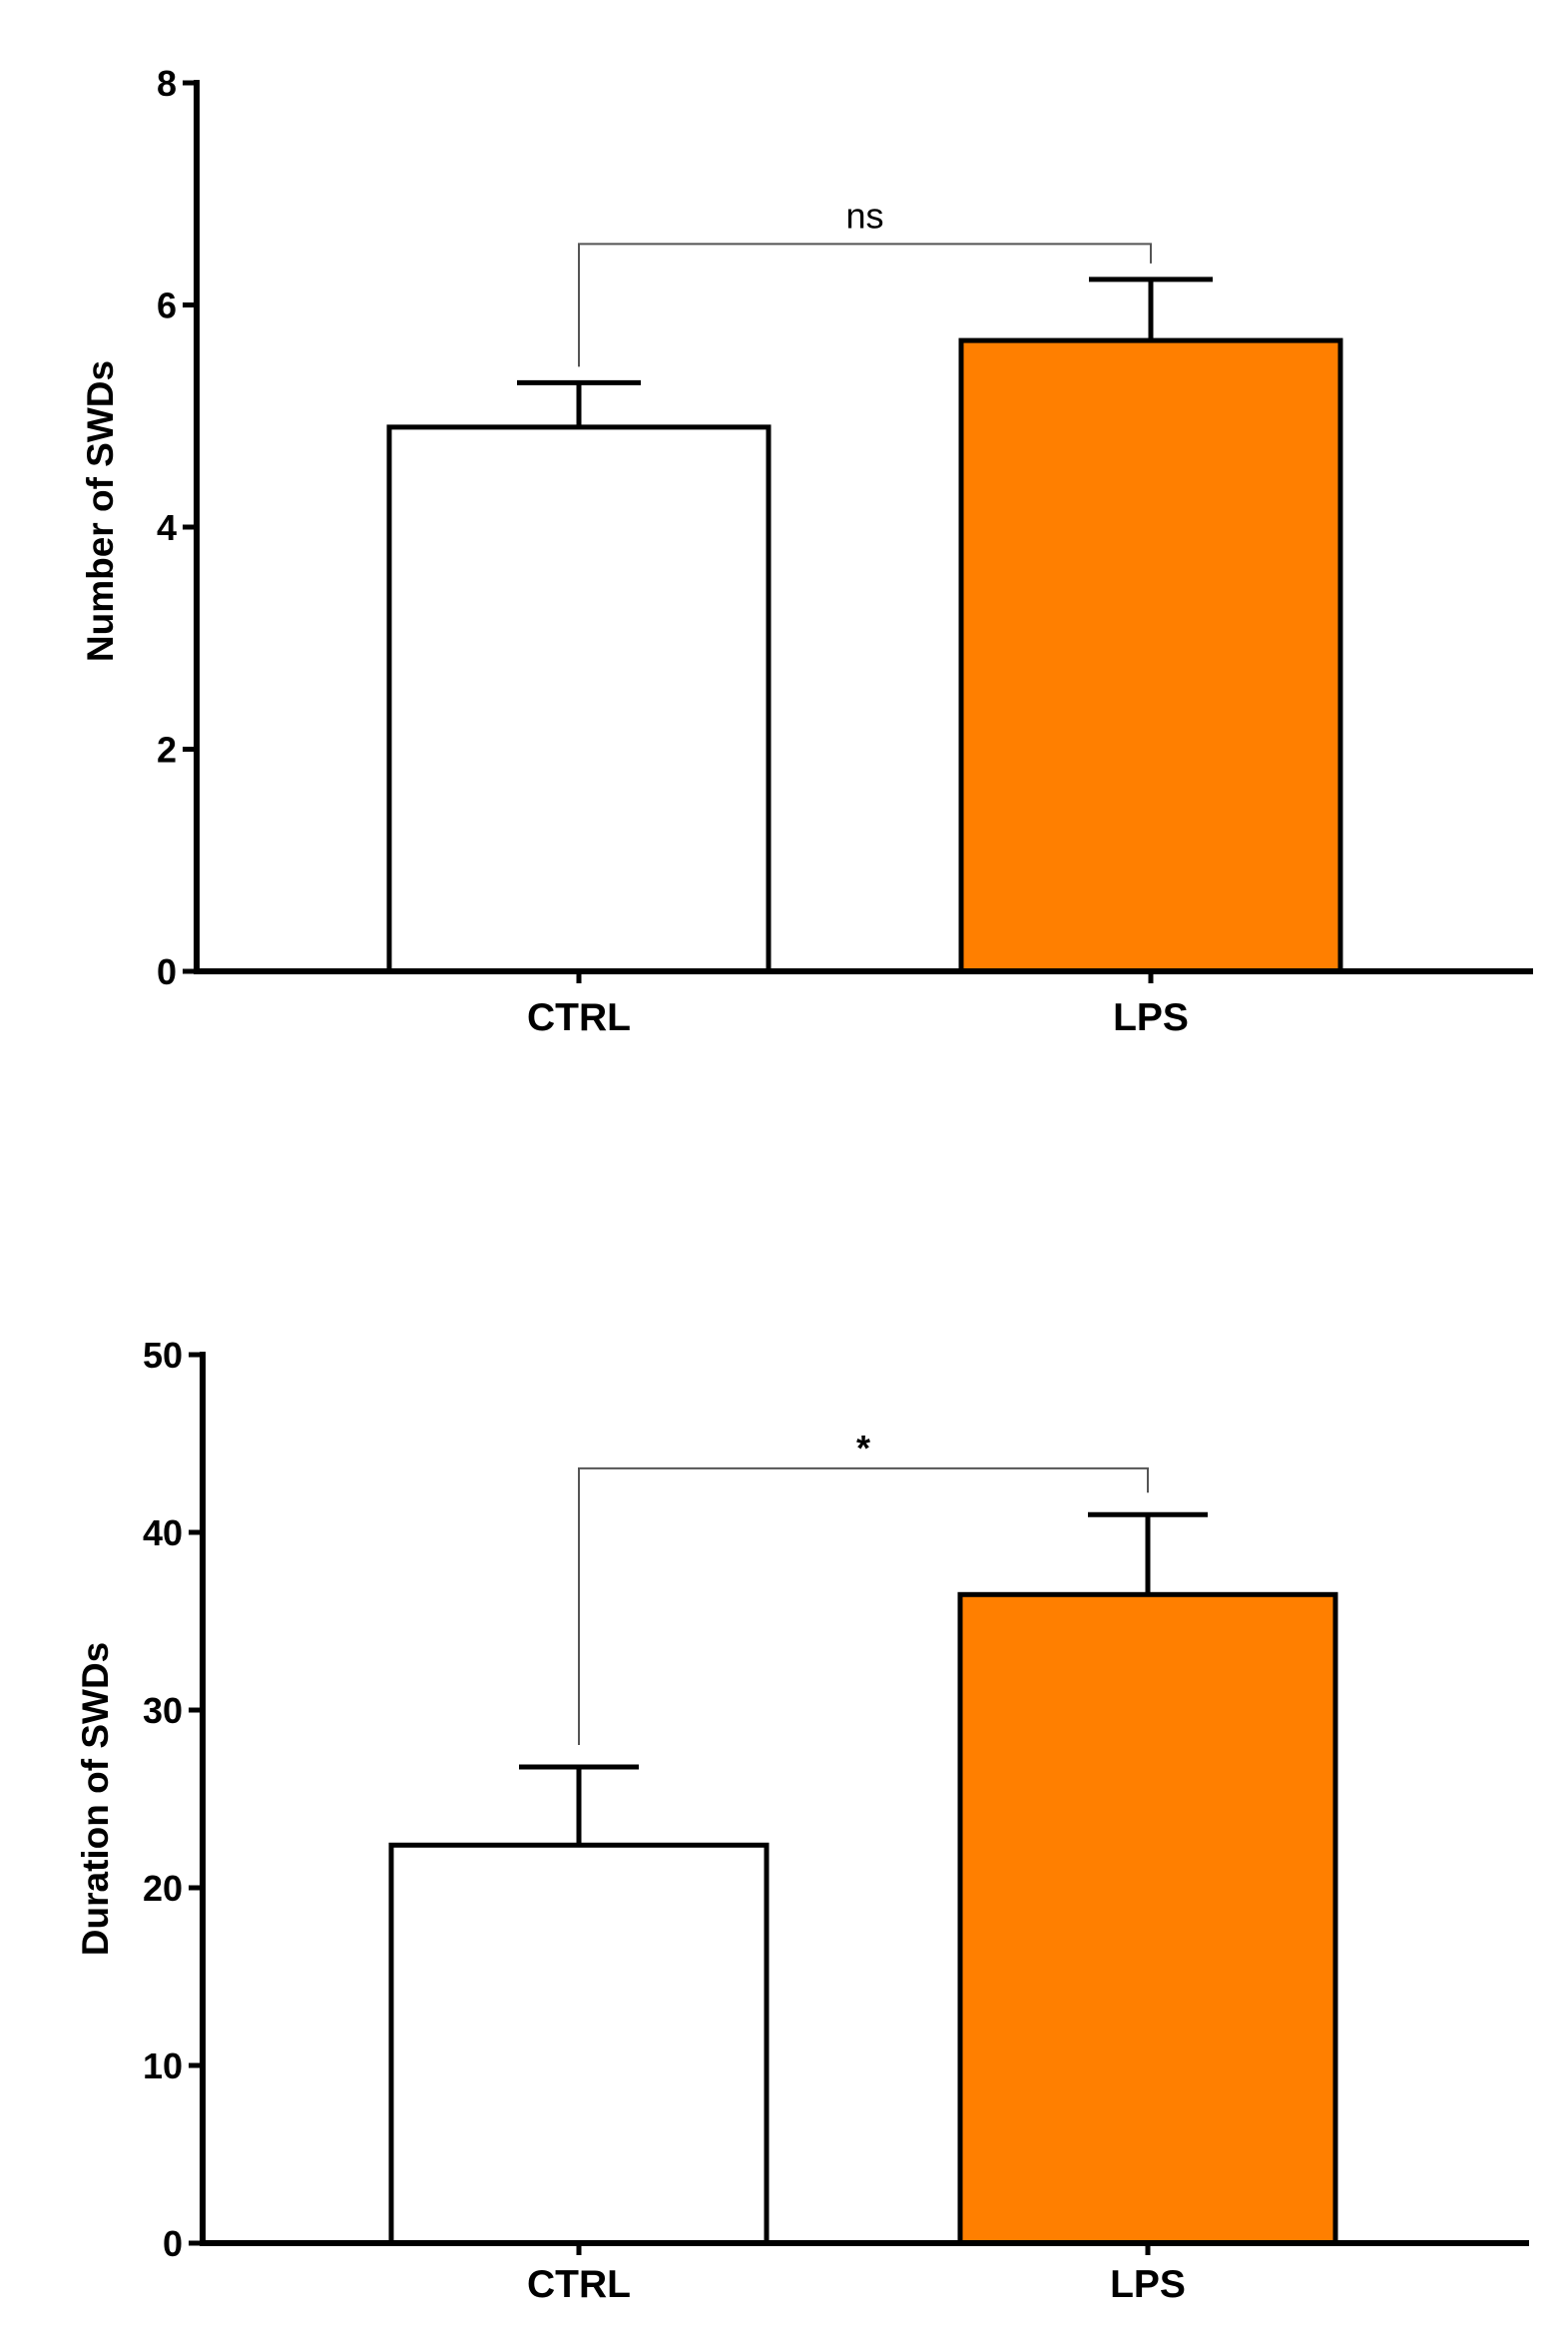 This screenshot has height=2331, width=1568. Describe the element at coordinates (163, 1888) in the screenshot. I see `y-tick-label: 20` at that location.